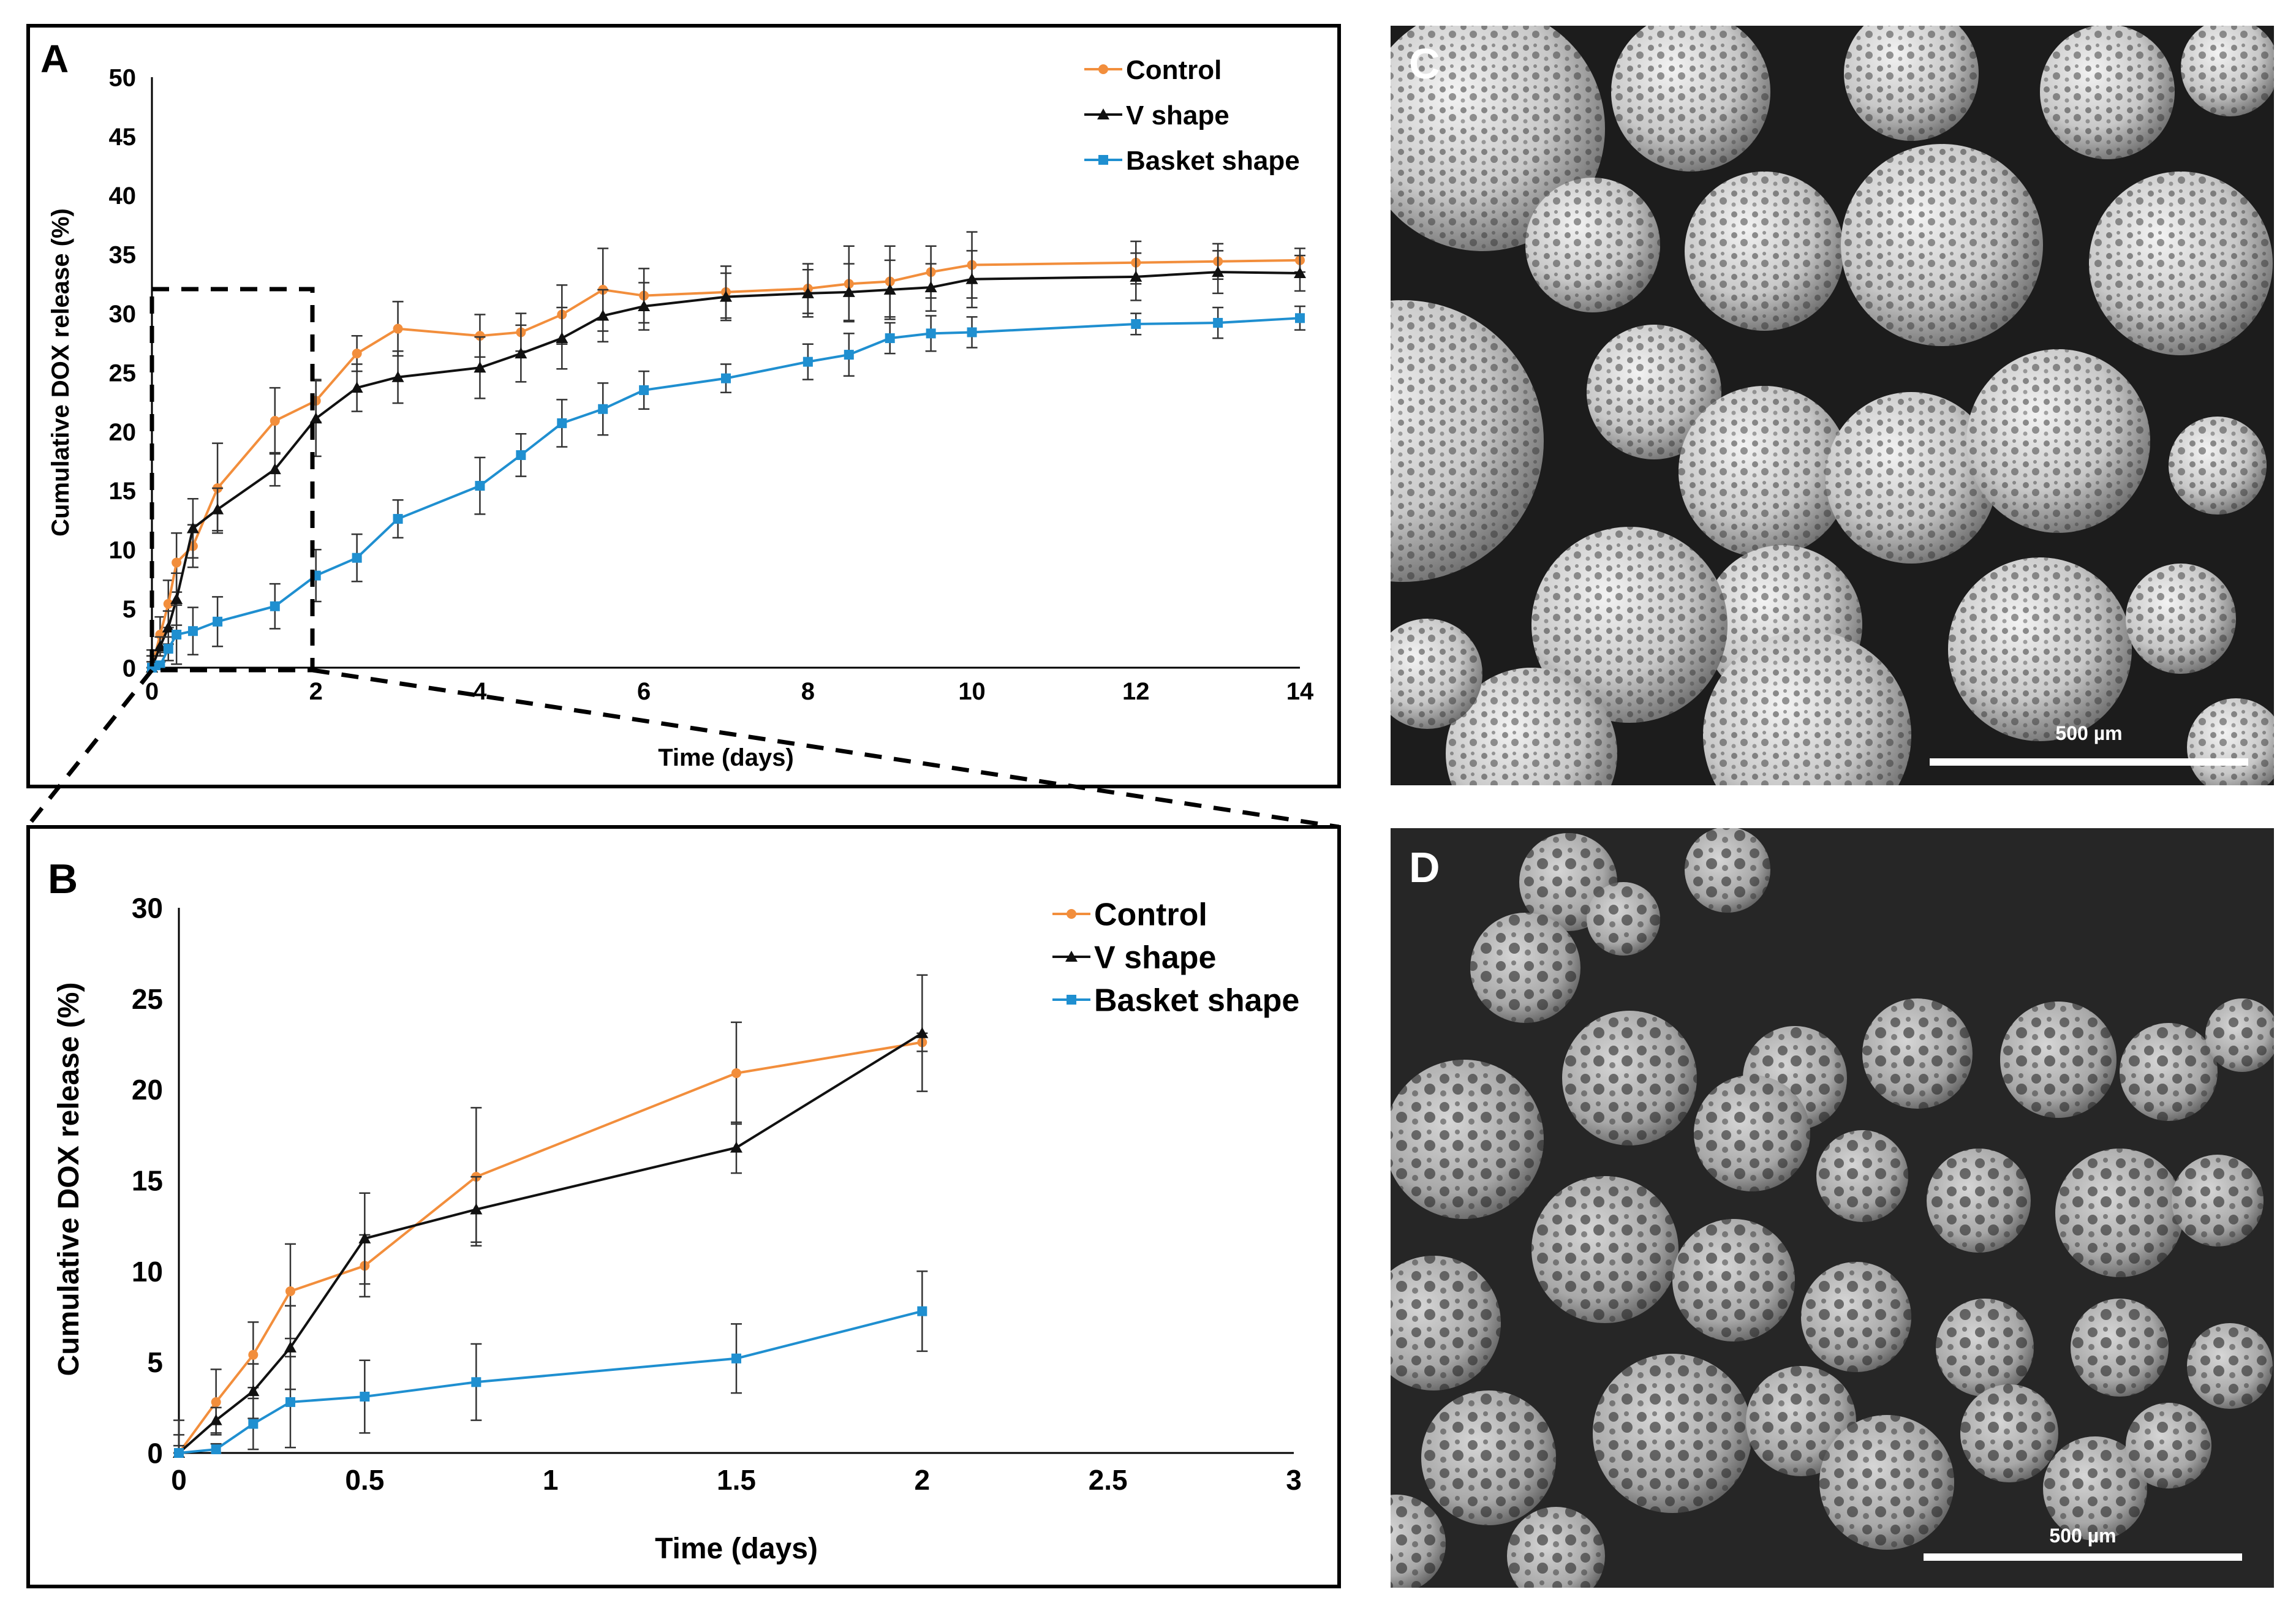  I want to click on y-tick-label: 45, so click(123, 137).